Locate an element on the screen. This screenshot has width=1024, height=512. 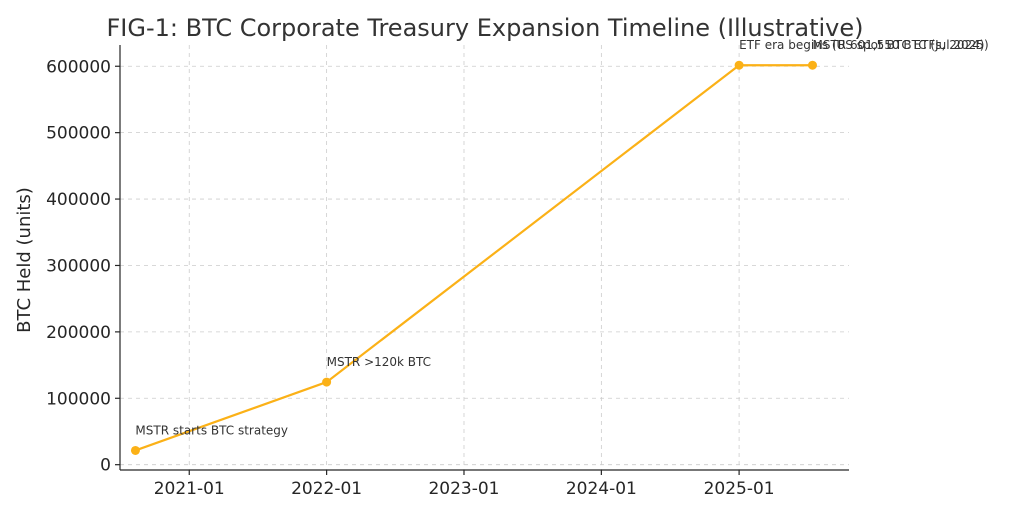
y-axis-label: BTC Held (units) is located at coordinates (24, 260).